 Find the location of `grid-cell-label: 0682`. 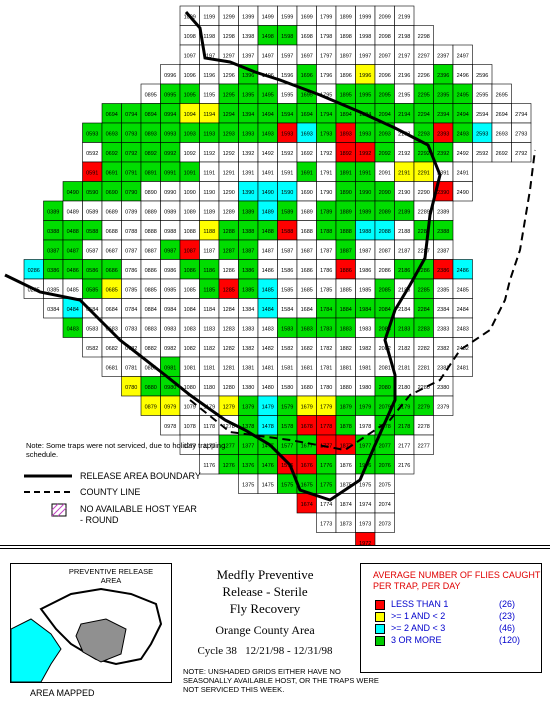

grid-cell-label: 0682 is located at coordinates (112, 349).